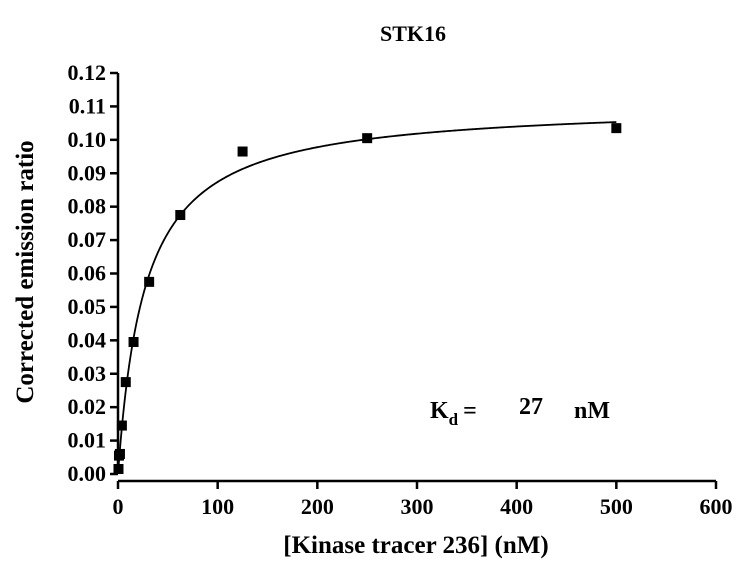  I want to click on kd-symbol: K, so click(439, 411).